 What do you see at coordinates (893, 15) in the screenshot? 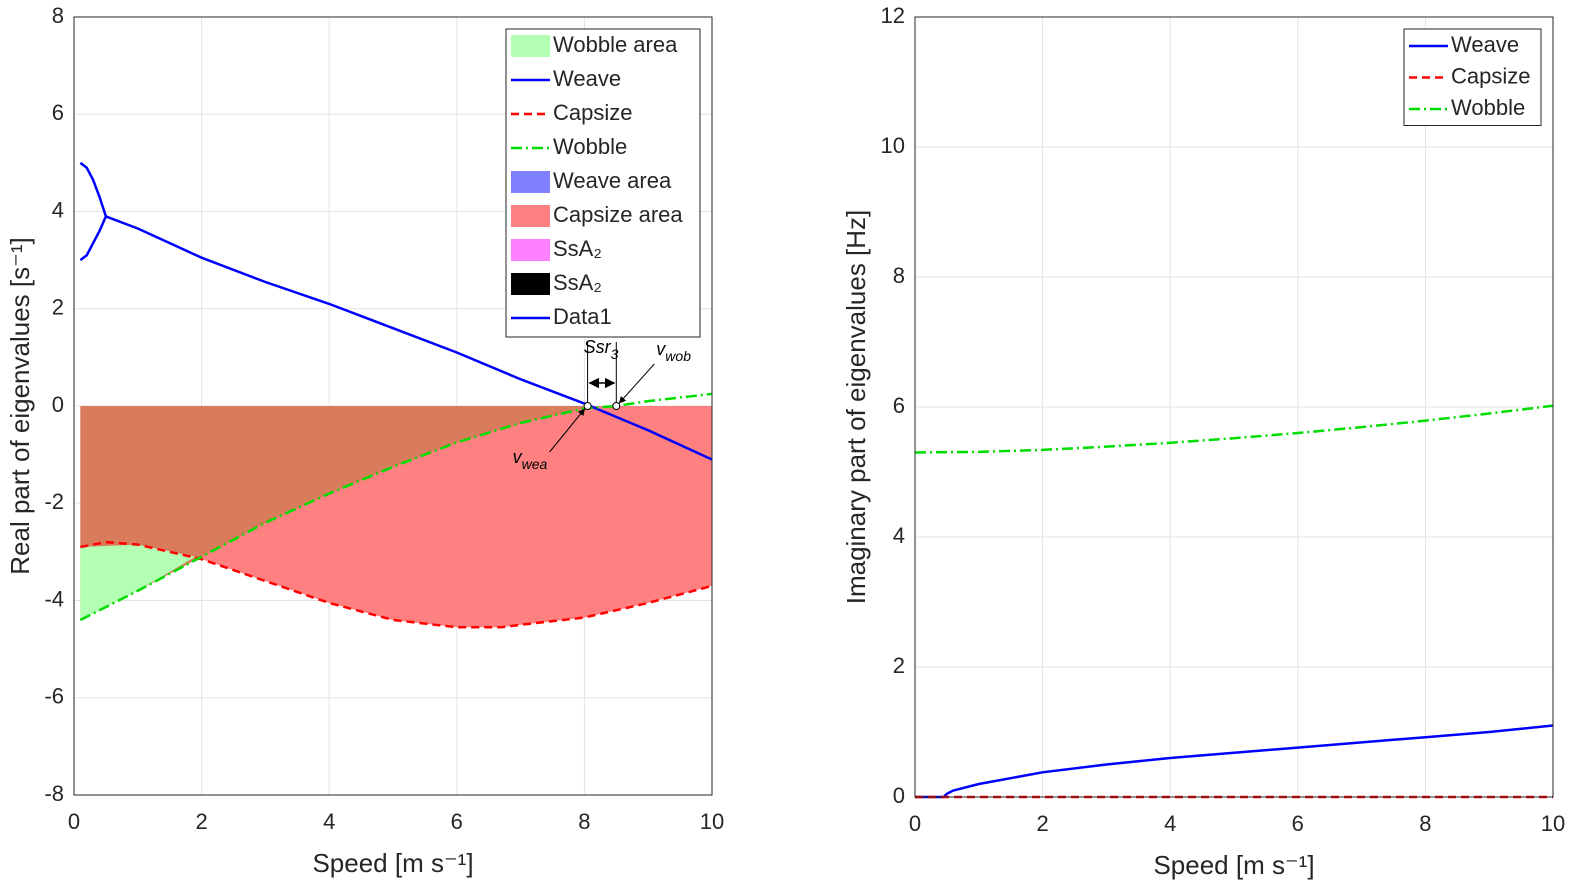
I see `y-tick-label: 12` at bounding box center [893, 15].